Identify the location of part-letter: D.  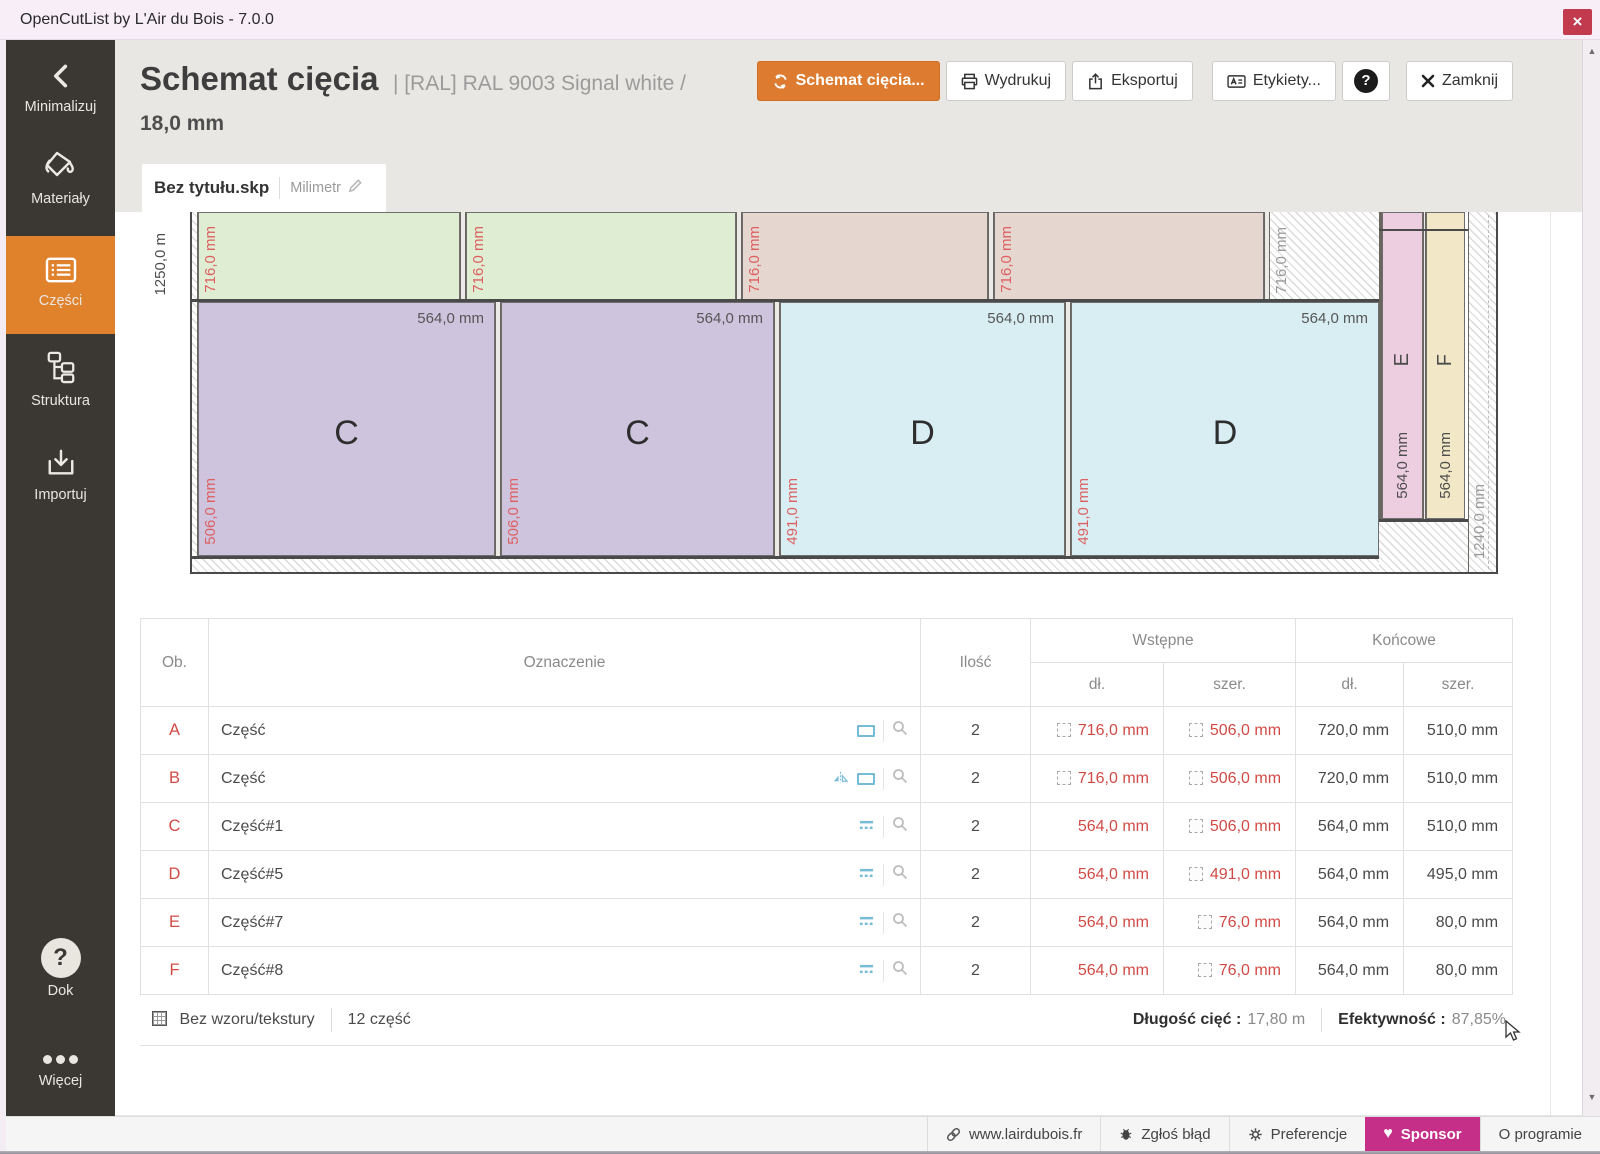
(174, 874).